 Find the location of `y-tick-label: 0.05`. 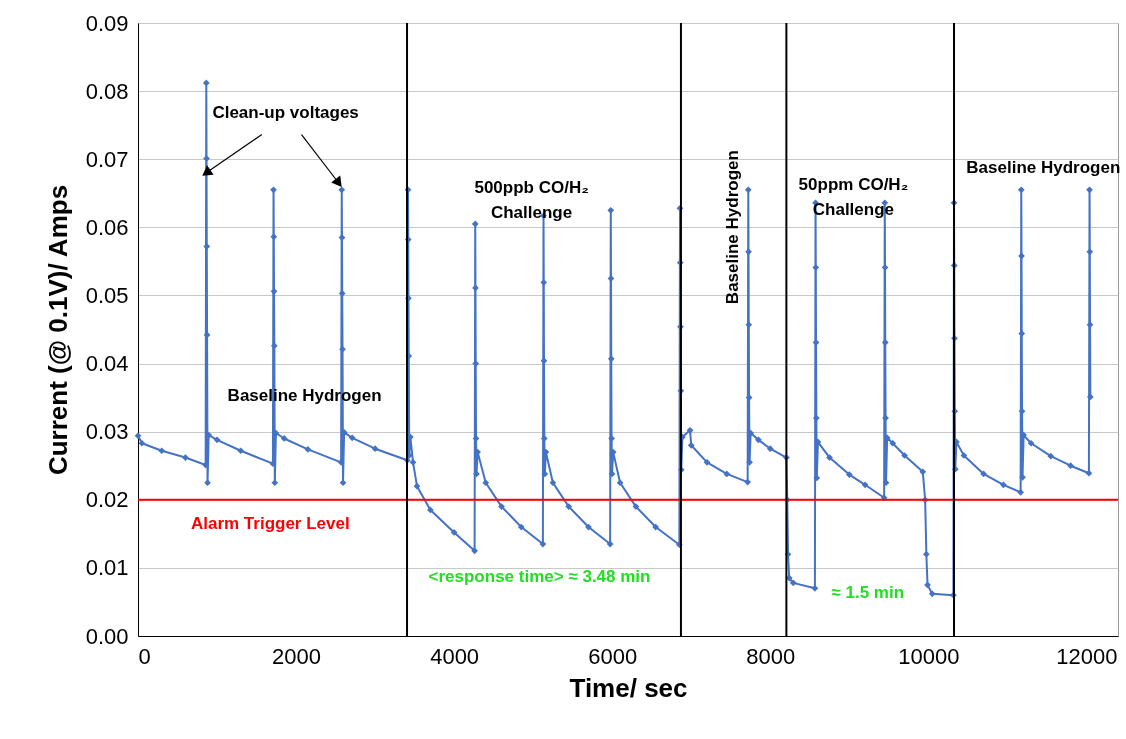

y-tick-label: 0.05 is located at coordinates (107, 295).